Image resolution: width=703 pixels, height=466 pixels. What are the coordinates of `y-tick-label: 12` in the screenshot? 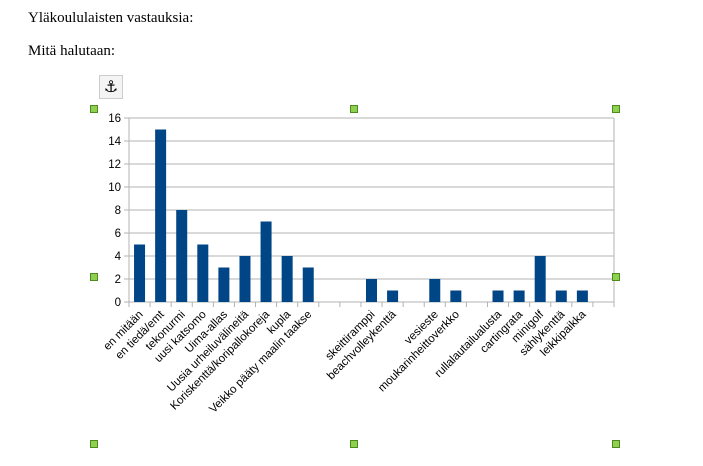 It's located at (114, 165).